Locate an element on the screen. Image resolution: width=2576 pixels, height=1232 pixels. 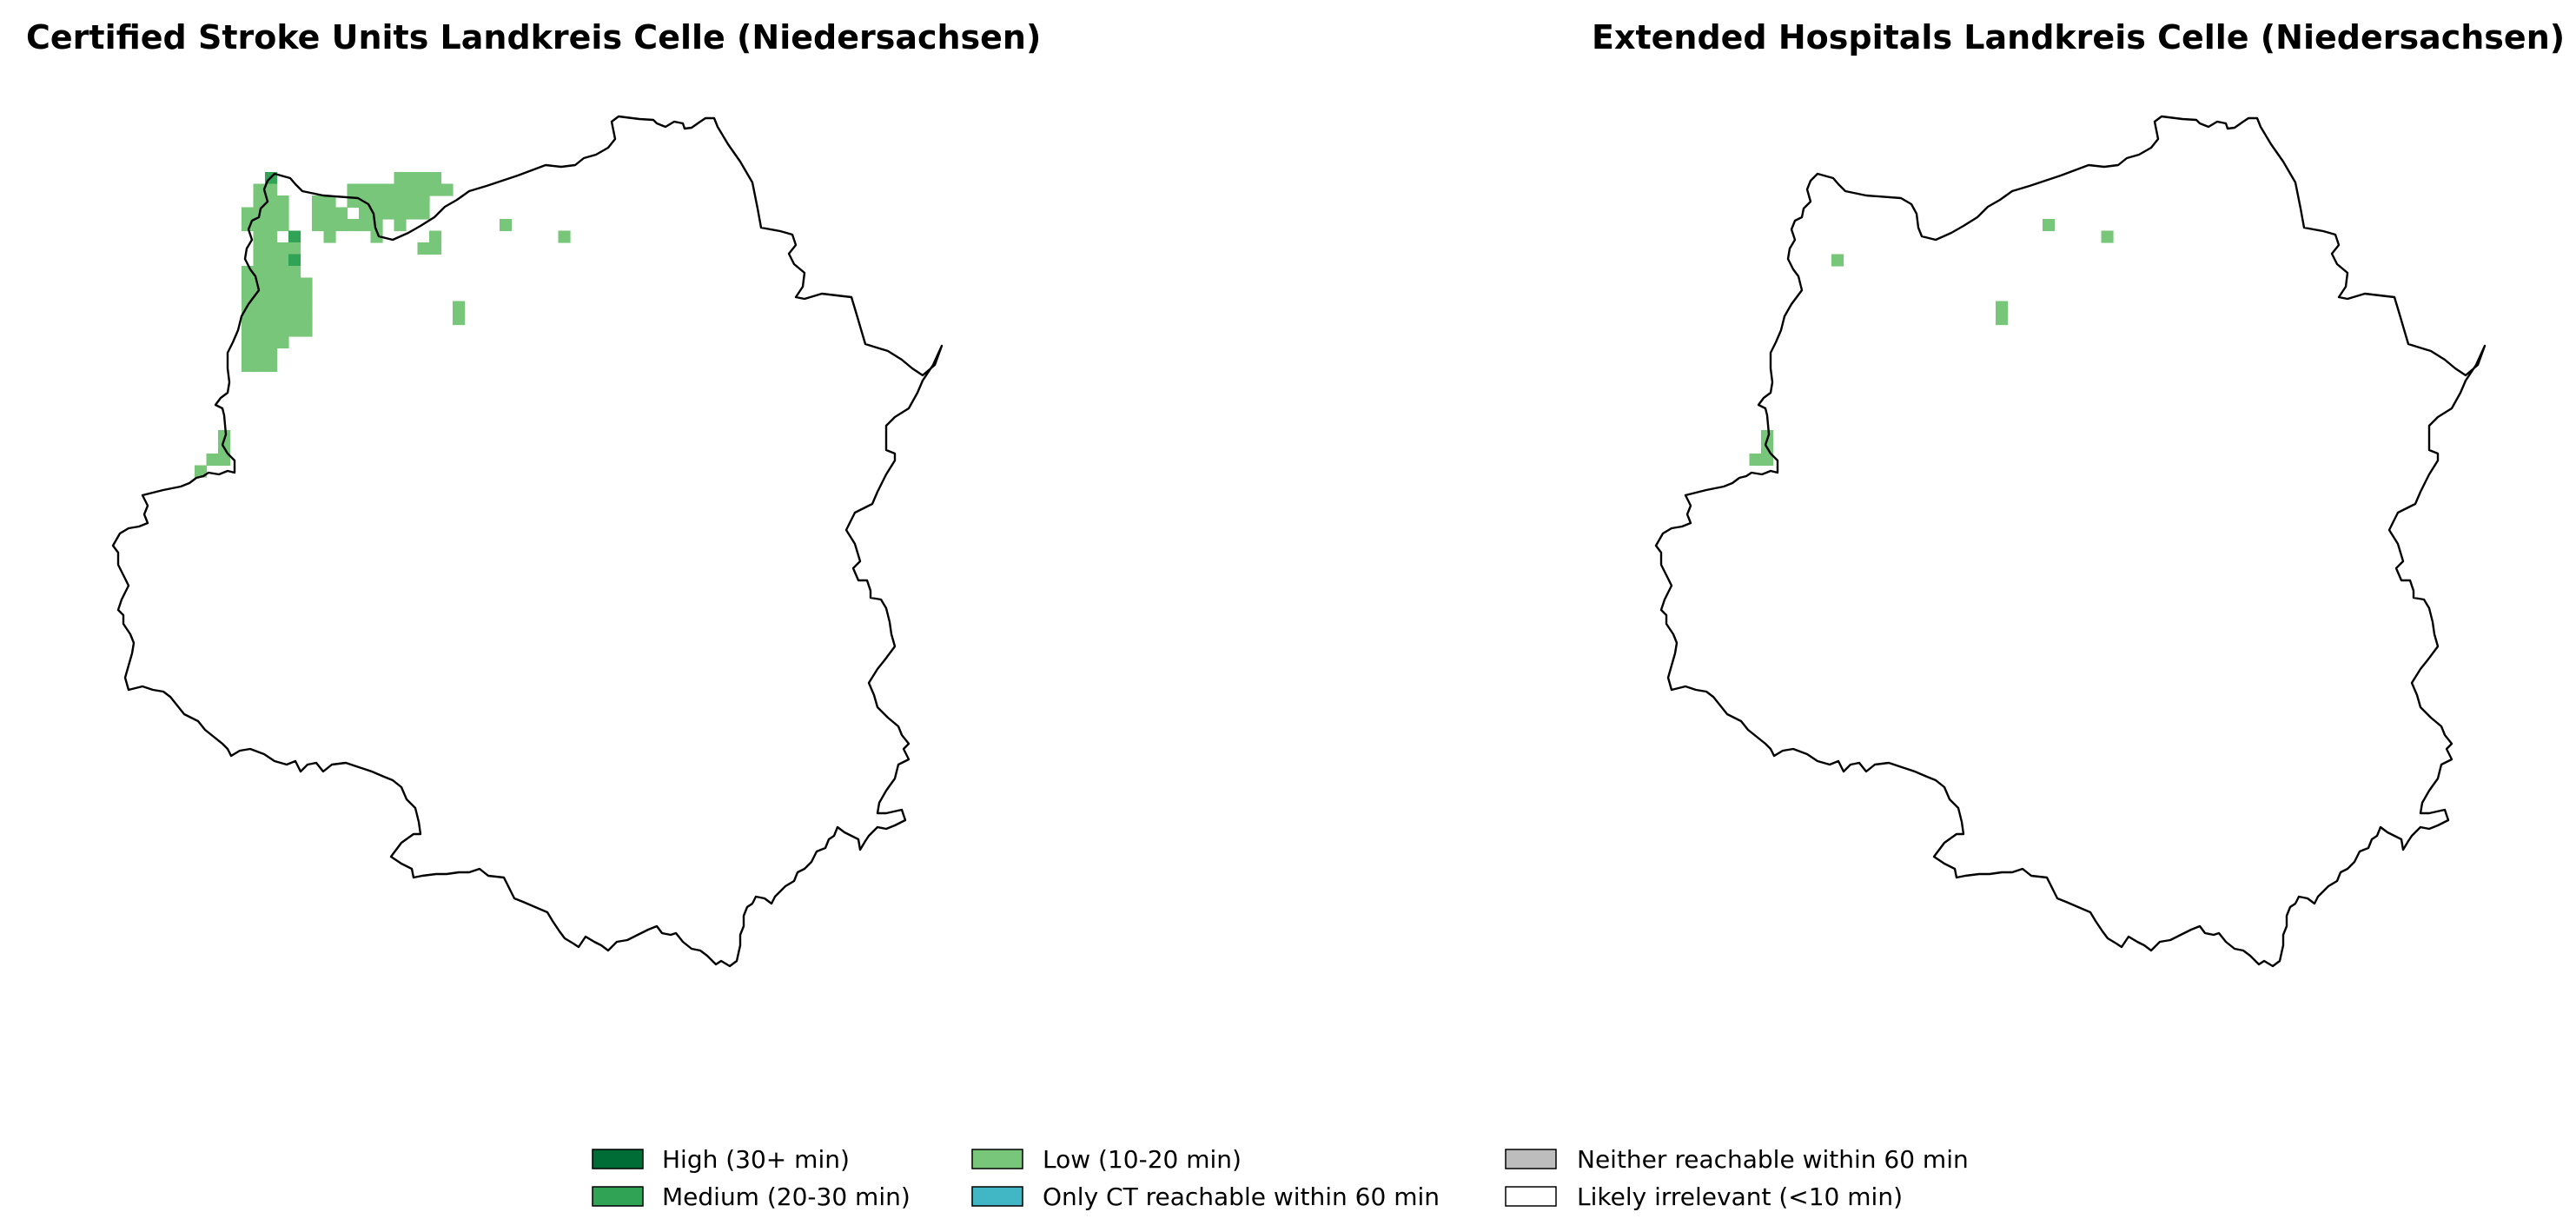
legend-swatch-high is located at coordinates (618, 1159).